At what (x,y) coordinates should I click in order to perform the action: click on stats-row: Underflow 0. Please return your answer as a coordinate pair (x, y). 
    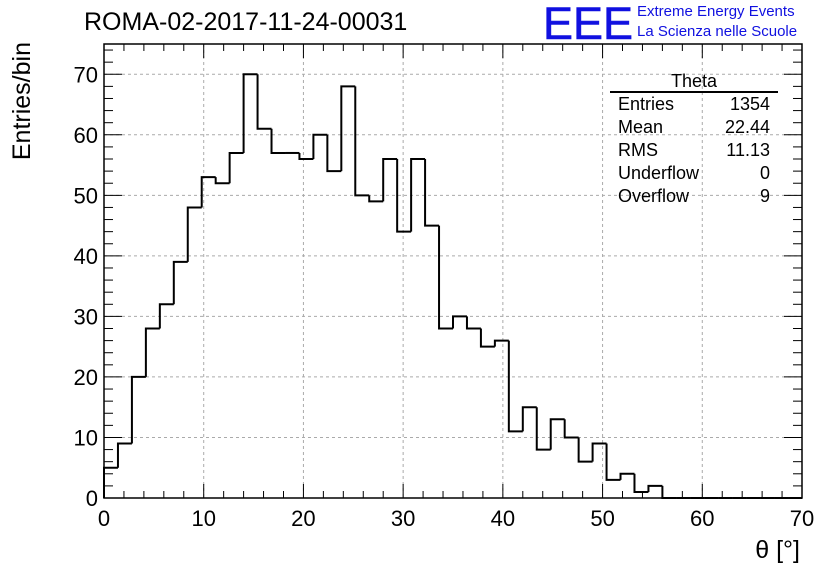
    Looking at the image, I should click on (694, 173).